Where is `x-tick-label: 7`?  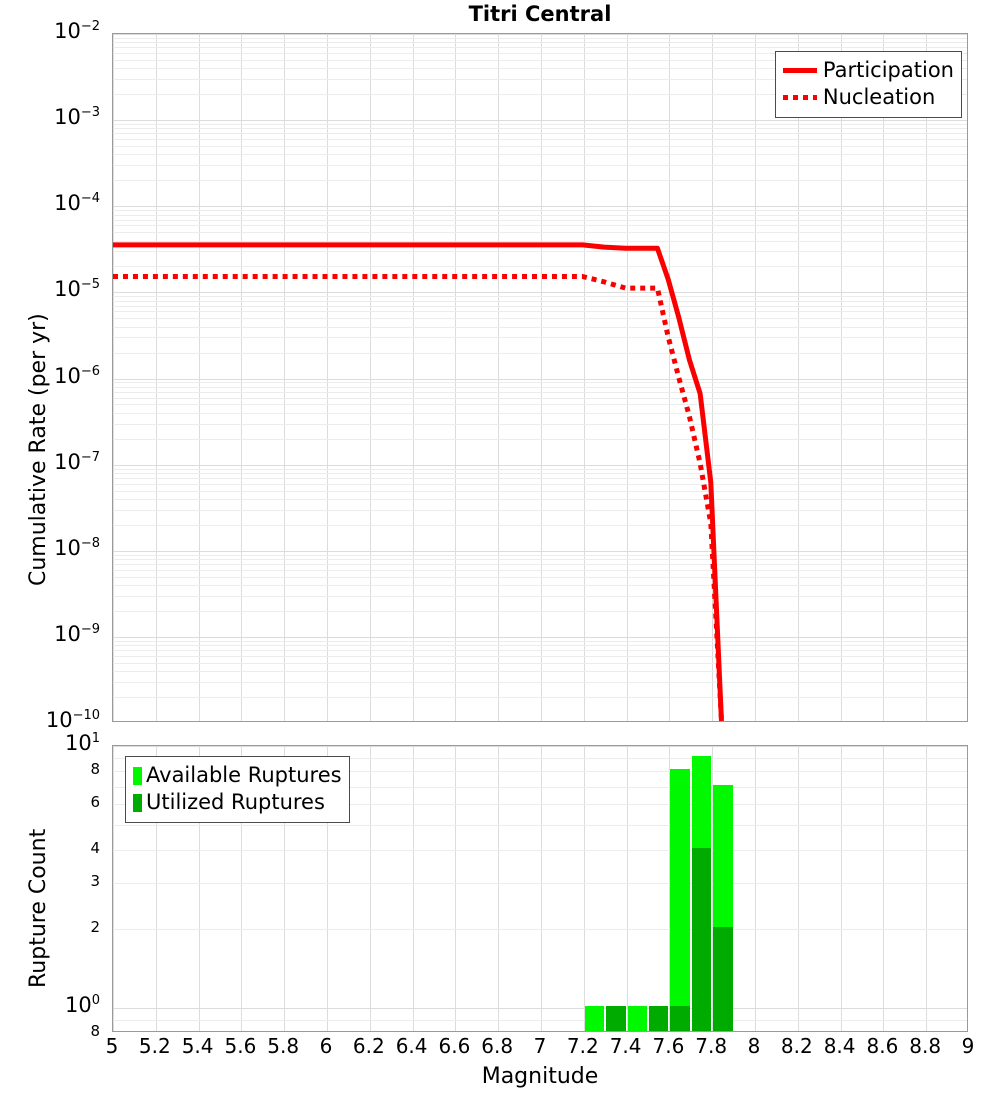 x-tick-label: 7 is located at coordinates (540, 1046).